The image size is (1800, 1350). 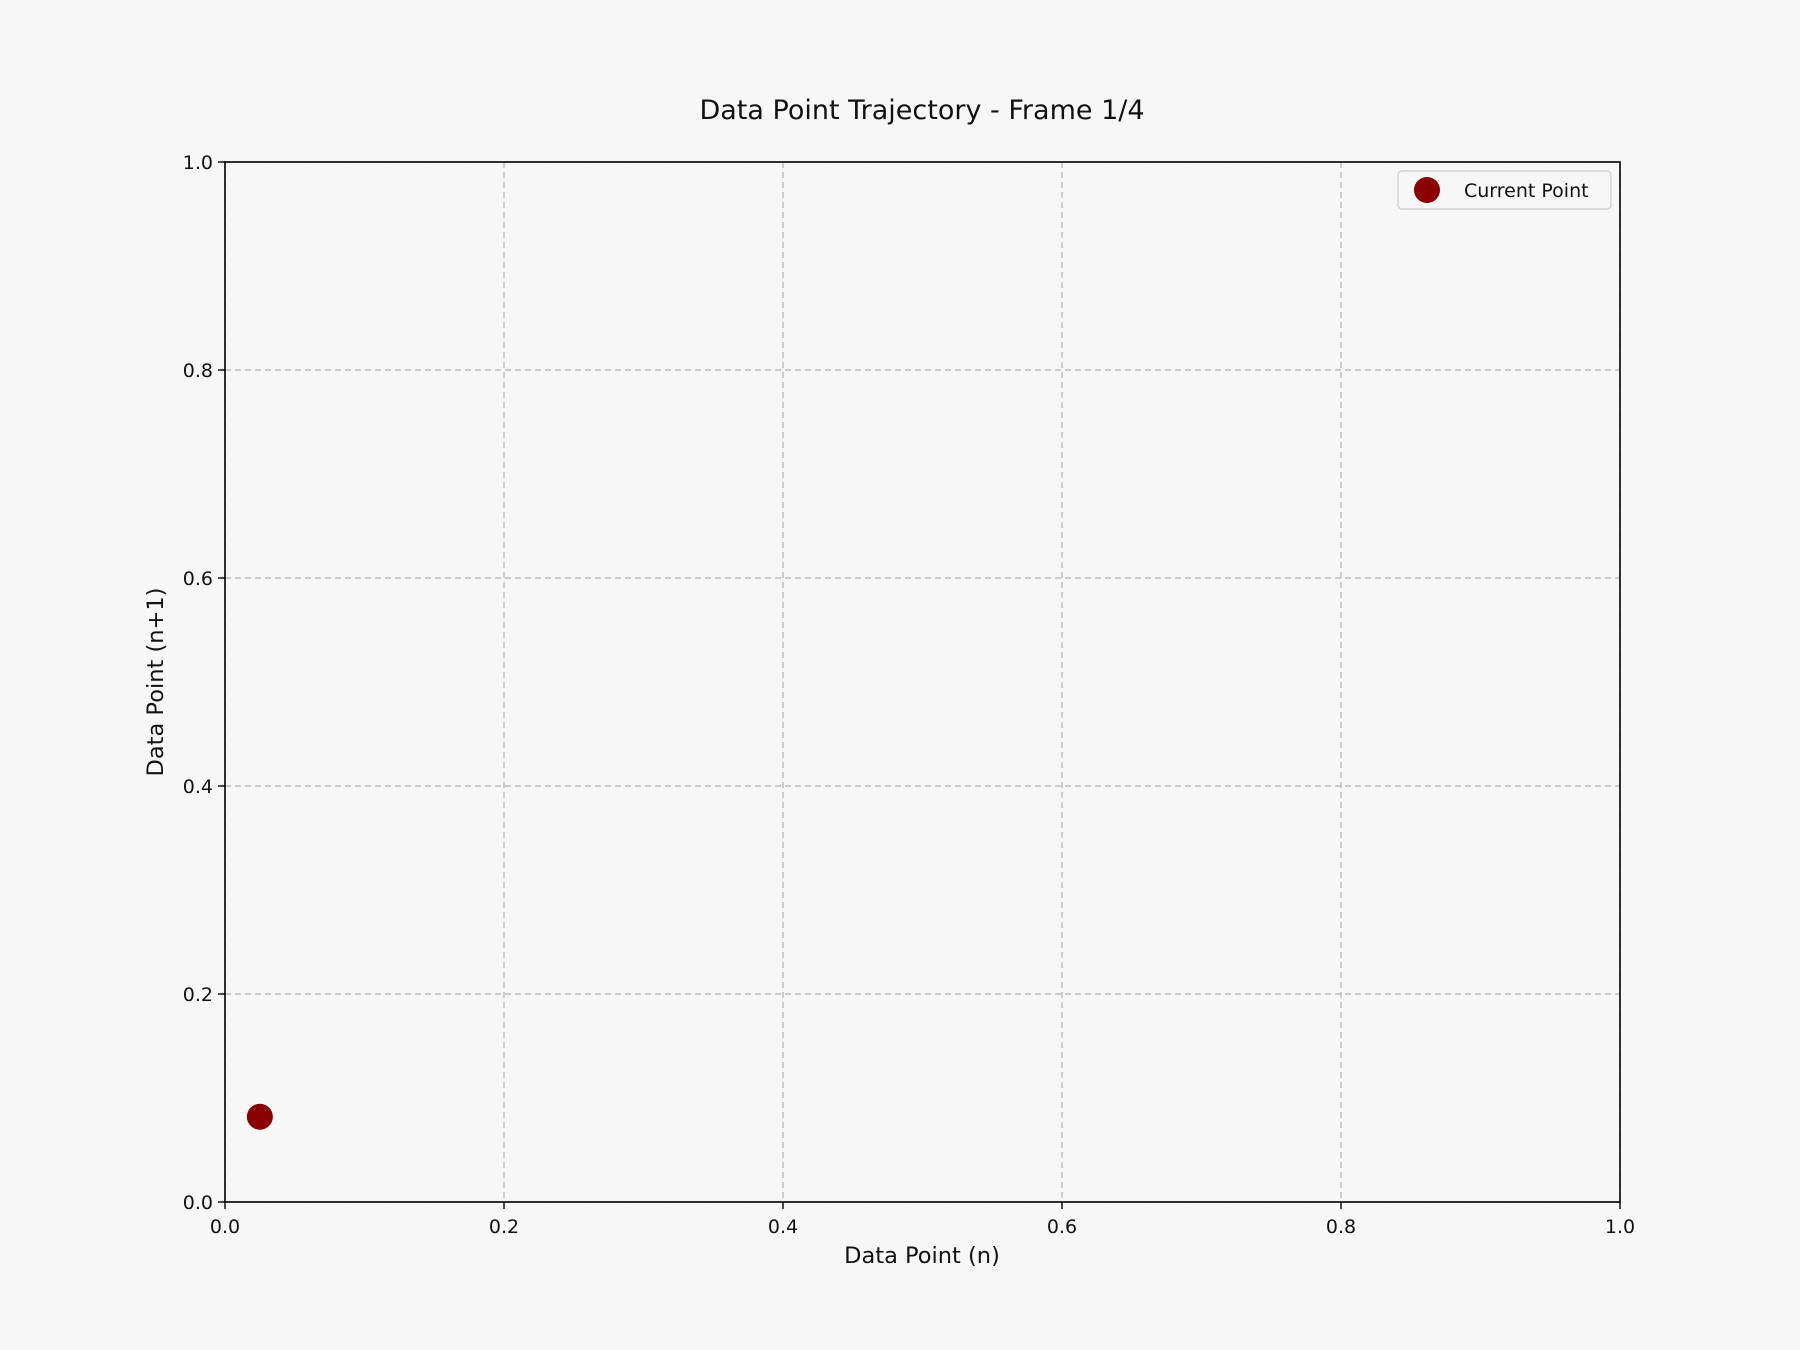 I want to click on data-points, so click(x=259, y=1116).